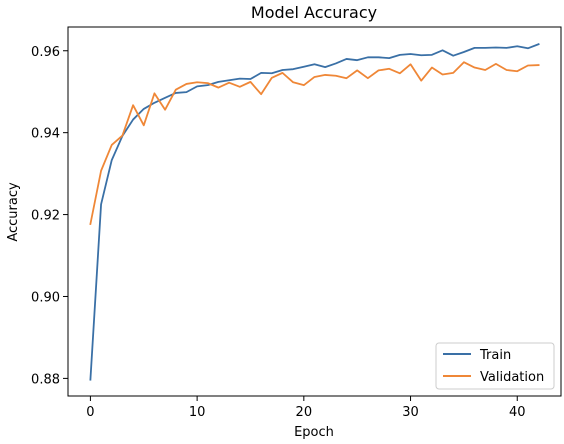 This screenshot has height=444, width=564. What do you see at coordinates (304, 412) in the screenshot?
I see `x-tick-label: 20` at bounding box center [304, 412].